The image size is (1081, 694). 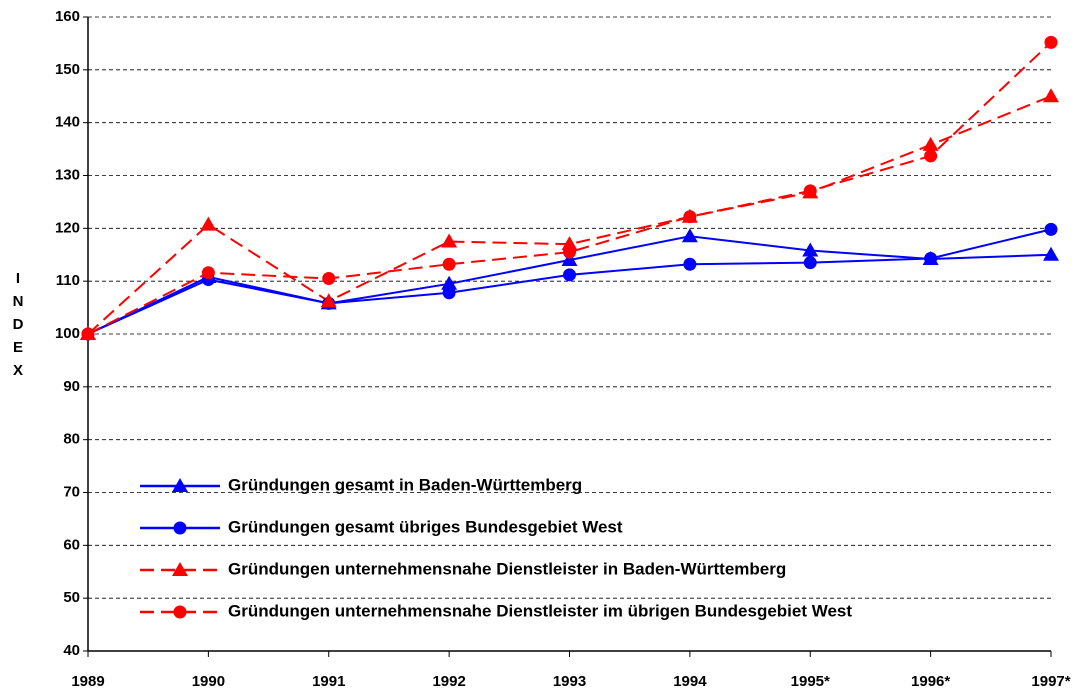 I want to click on y-tick-label: 160, so click(x=67, y=16).